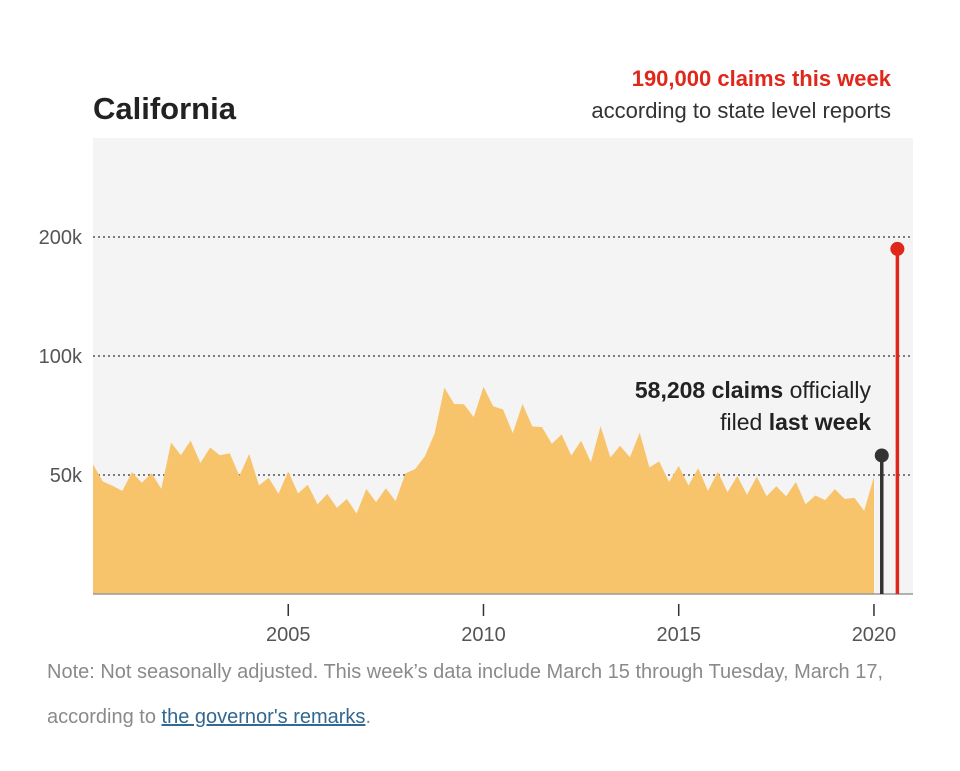 Image resolution: width=960 pixels, height=771 pixels. Describe the element at coordinates (709, 390) in the screenshot. I see `last-week-value: 58,208 claims` at that location.